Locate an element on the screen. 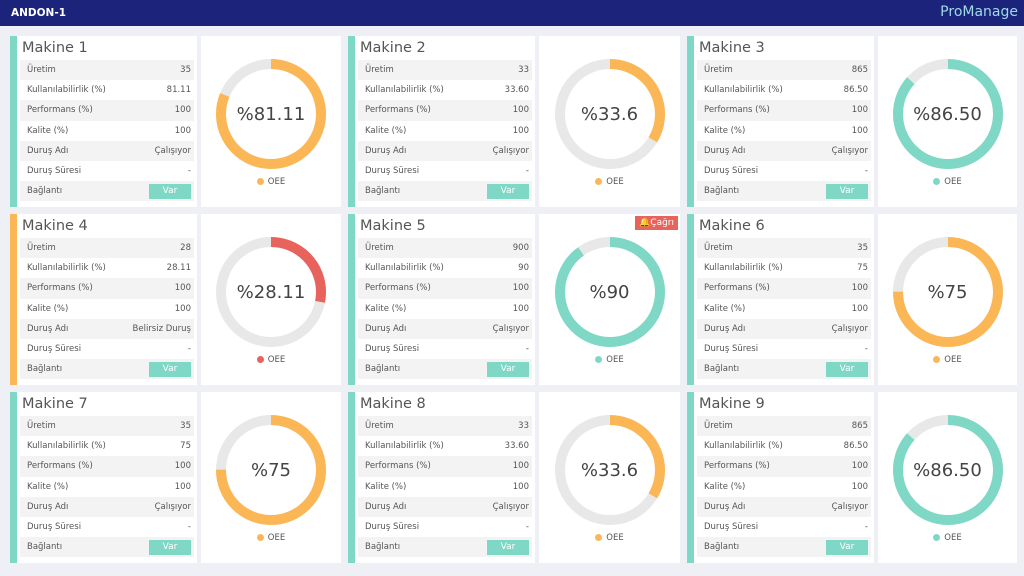 The height and width of the screenshot is (576, 1024). table-row: Üretim 33 is located at coordinates (445, 70).